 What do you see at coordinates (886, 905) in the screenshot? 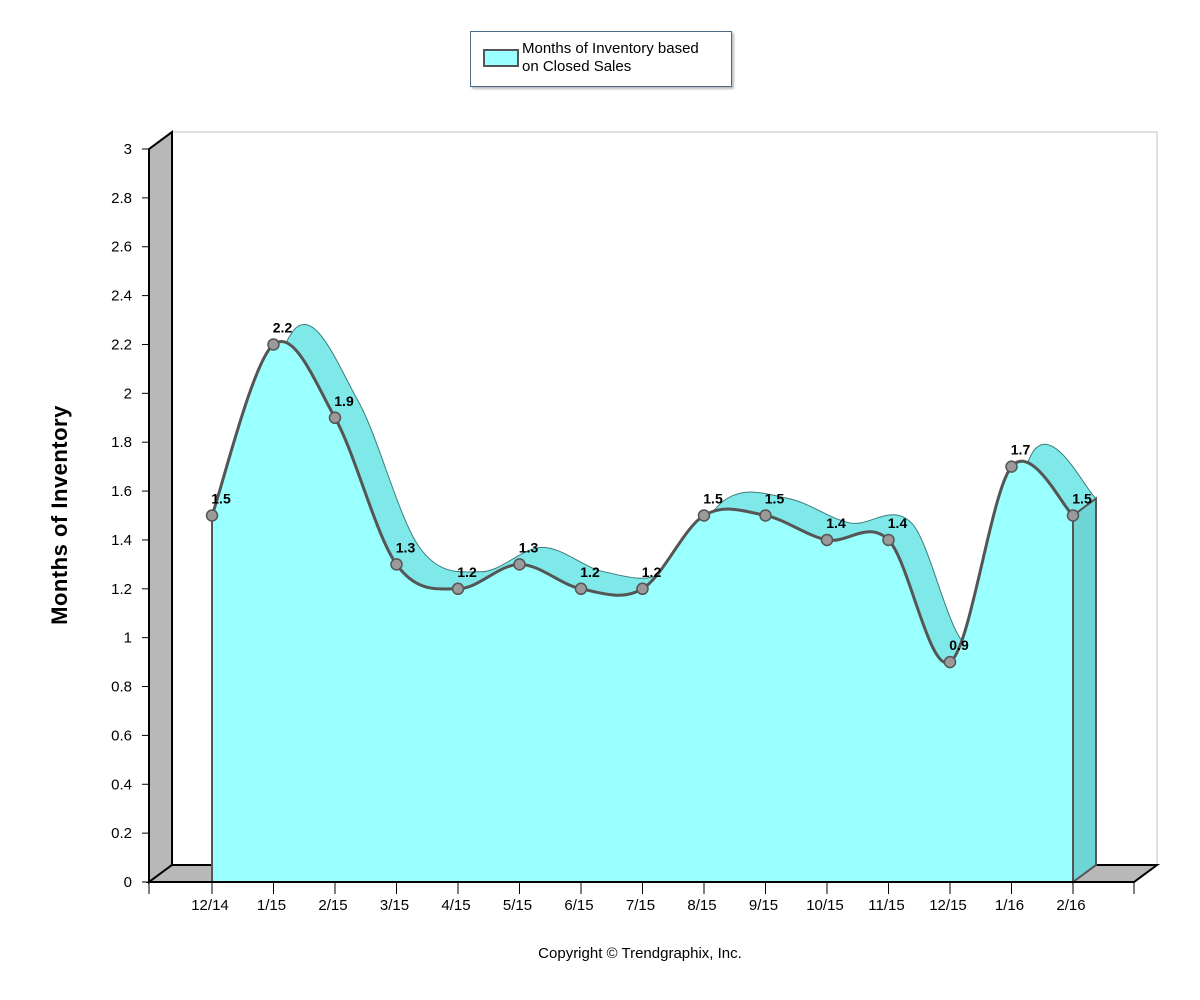
I see `x-tick-label: 11/15` at bounding box center [886, 905].